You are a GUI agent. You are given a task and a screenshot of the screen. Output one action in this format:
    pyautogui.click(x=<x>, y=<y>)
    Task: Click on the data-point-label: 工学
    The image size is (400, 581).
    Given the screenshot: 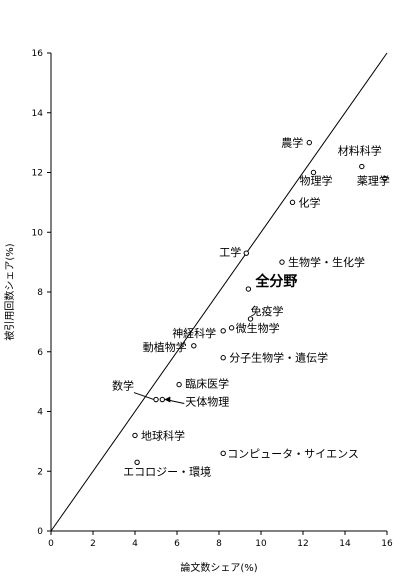 What is the action you would take?
    pyautogui.click(x=230, y=252)
    